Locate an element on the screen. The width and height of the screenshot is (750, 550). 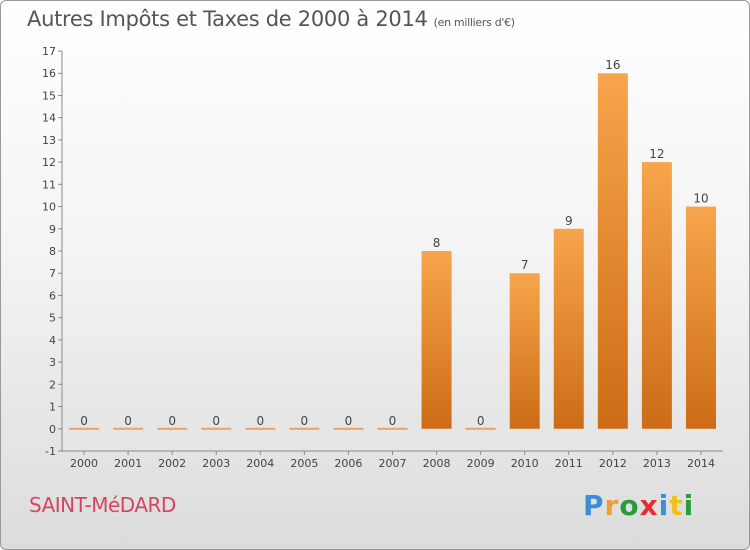
logo-letter: P is located at coordinates (594, 505).